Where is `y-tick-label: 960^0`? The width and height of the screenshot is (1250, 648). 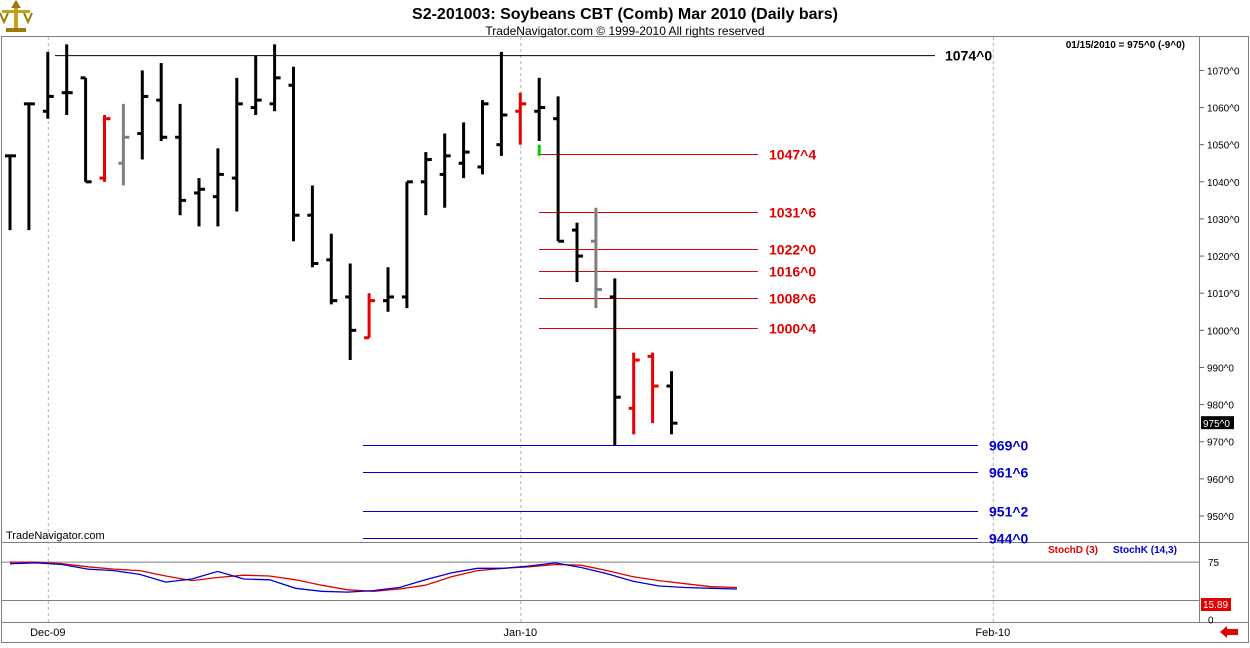
y-tick-label: 960^0 is located at coordinates (1220, 480).